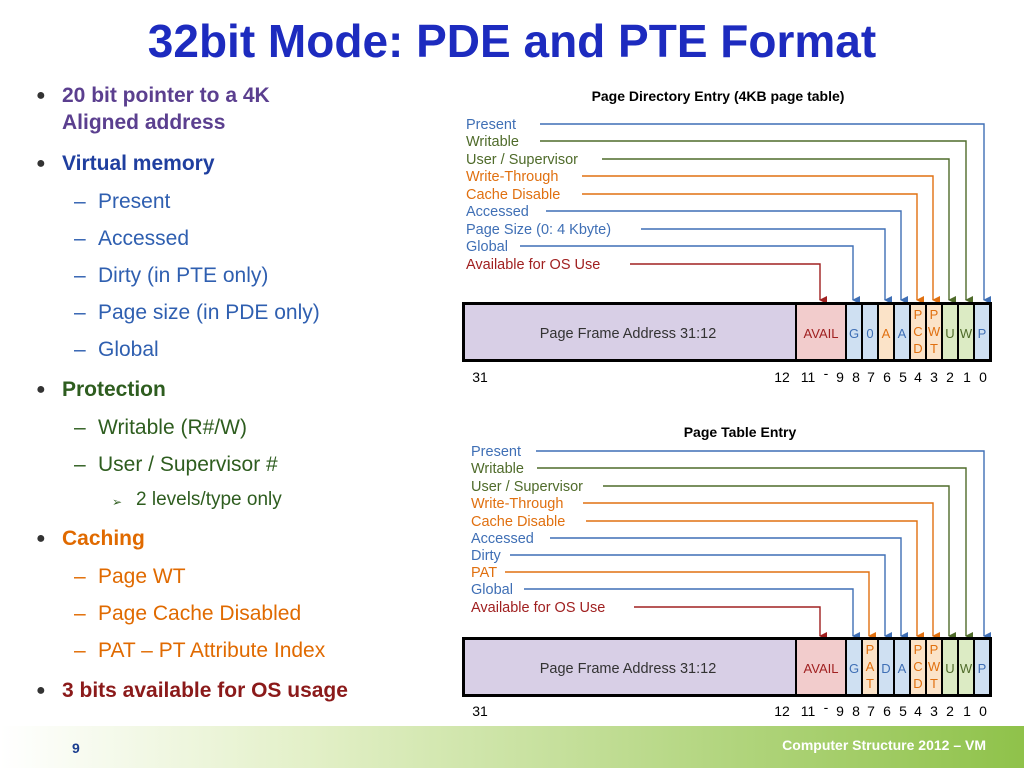 Image resolution: width=1024 pixels, height=768 pixels. I want to click on footer-text: Computer Structure 2012 – VM, so click(884, 745).